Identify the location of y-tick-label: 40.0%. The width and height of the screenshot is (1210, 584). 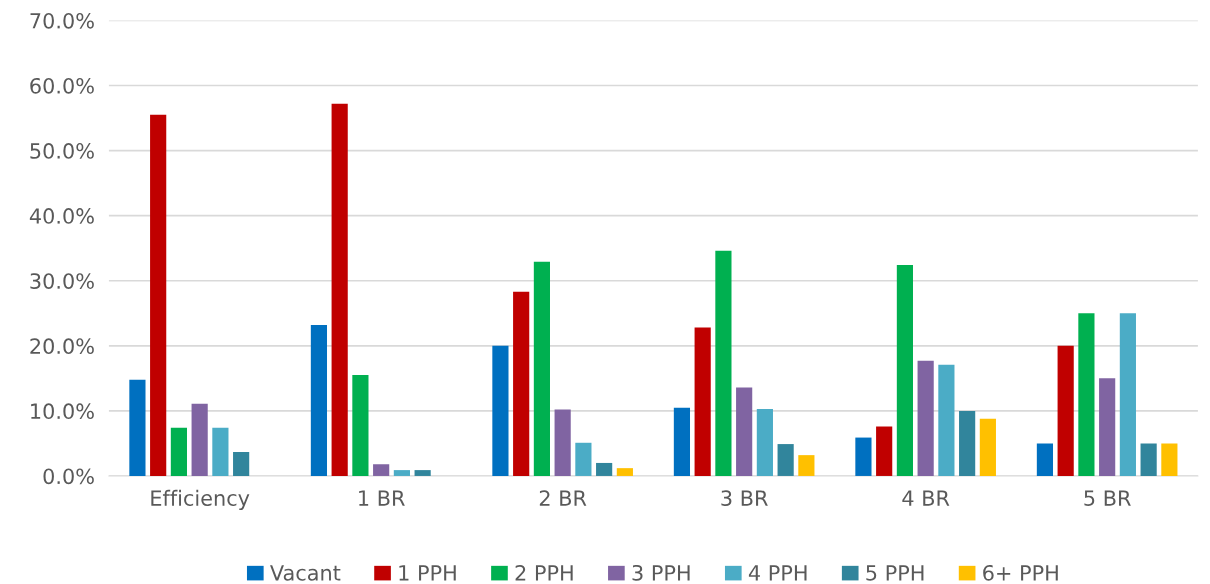
(61, 216).